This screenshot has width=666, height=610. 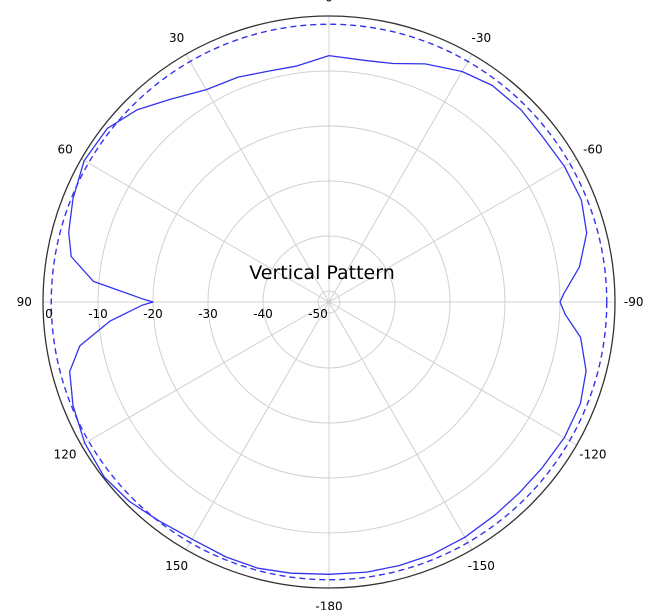 What do you see at coordinates (322, 273) in the screenshot?
I see `chart-title: Vertical Pattern` at bounding box center [322, 273].